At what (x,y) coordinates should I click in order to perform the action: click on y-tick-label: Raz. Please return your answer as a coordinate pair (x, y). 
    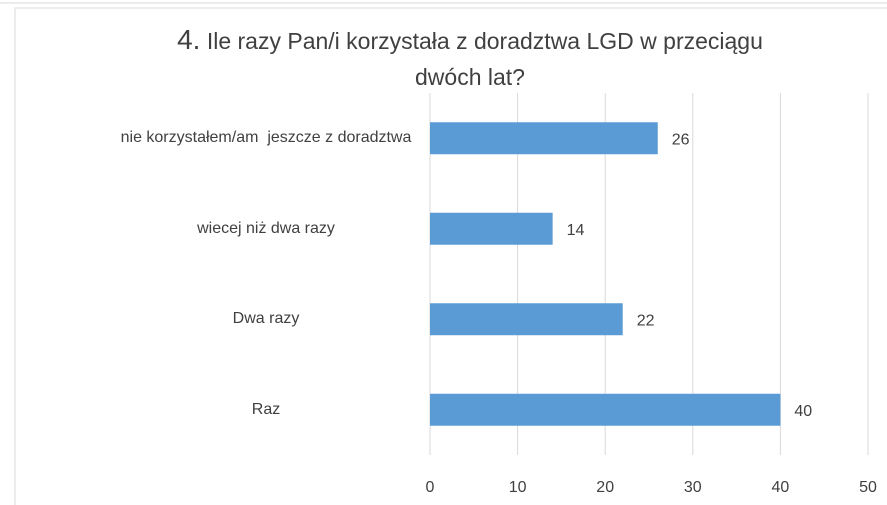
    Looking at the image, I should click on (266, 409).